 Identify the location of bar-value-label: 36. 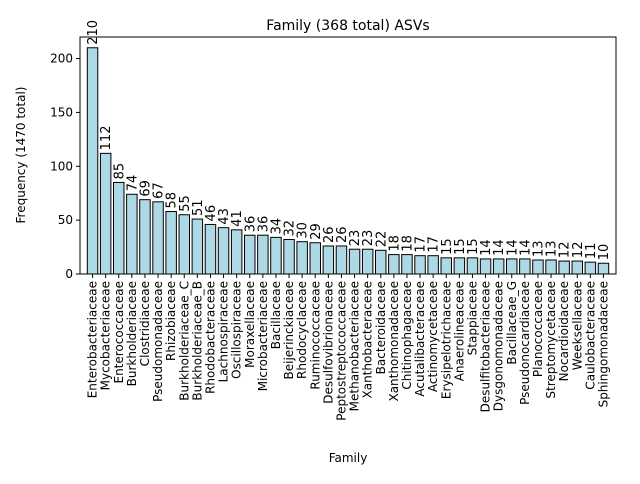
(263, 224).